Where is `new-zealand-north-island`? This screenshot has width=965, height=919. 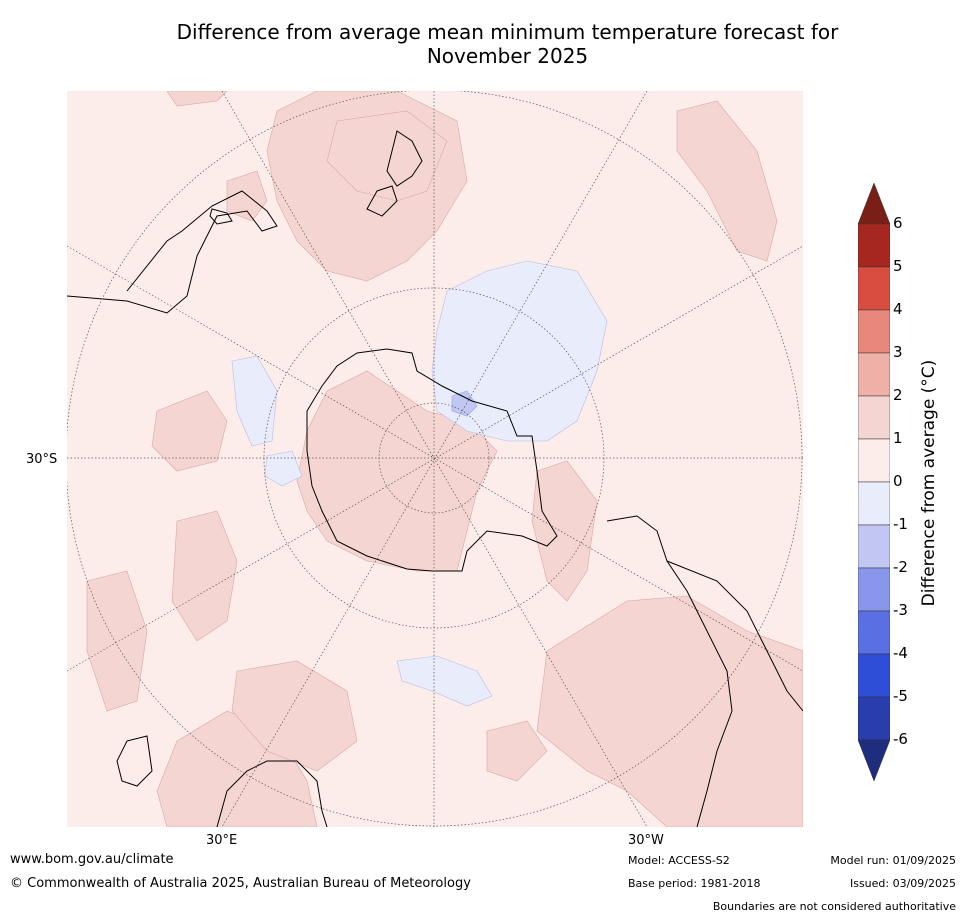 new-zealand-north-island is located at coordinates (404, 158).